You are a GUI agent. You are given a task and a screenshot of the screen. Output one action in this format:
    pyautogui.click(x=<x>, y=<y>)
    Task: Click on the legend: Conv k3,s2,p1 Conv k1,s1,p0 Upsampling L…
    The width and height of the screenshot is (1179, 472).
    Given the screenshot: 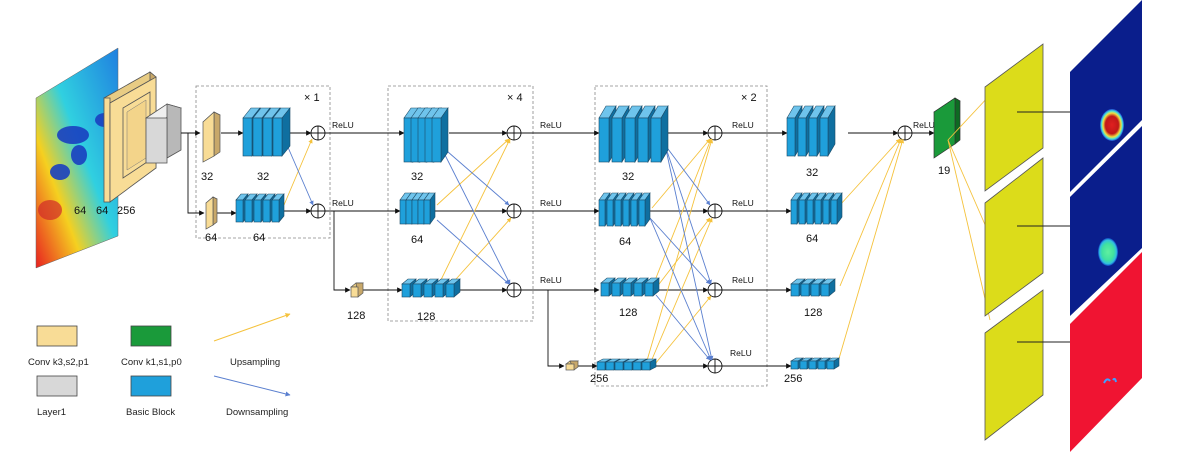 What is the action you would take?
    pyautogui.click(x=159, y=365)
    